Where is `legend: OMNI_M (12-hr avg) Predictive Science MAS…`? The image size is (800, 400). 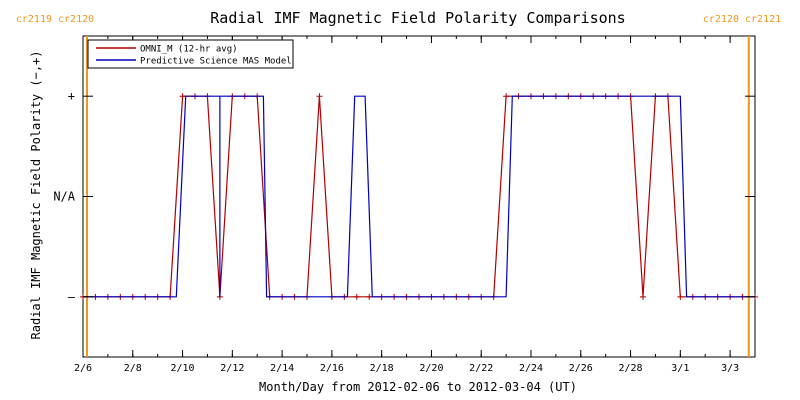
legend: OMNI_M (12-hr avg) Predictive Science MAS… is located at coordinates (190, 54).